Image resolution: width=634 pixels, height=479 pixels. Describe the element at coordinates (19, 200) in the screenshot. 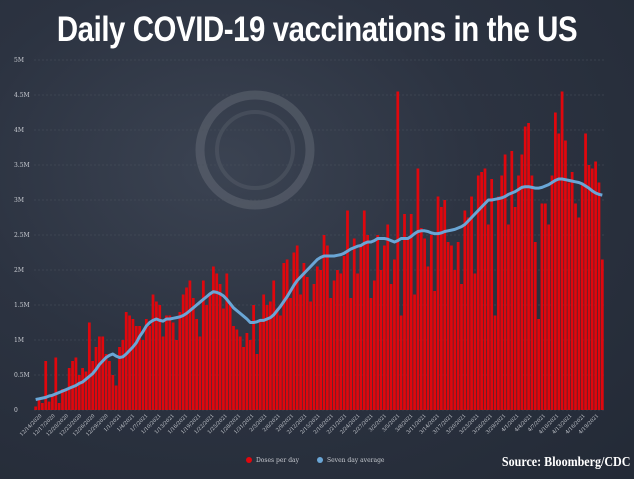

I see `y-tick-label: 3M` at that location.